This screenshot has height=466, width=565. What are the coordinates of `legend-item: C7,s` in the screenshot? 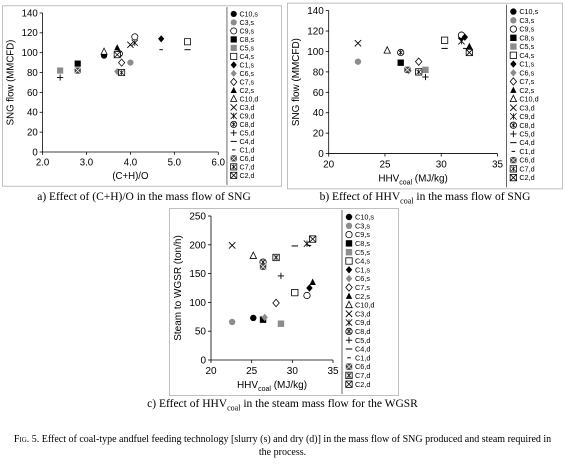 It's located at (242, 81).